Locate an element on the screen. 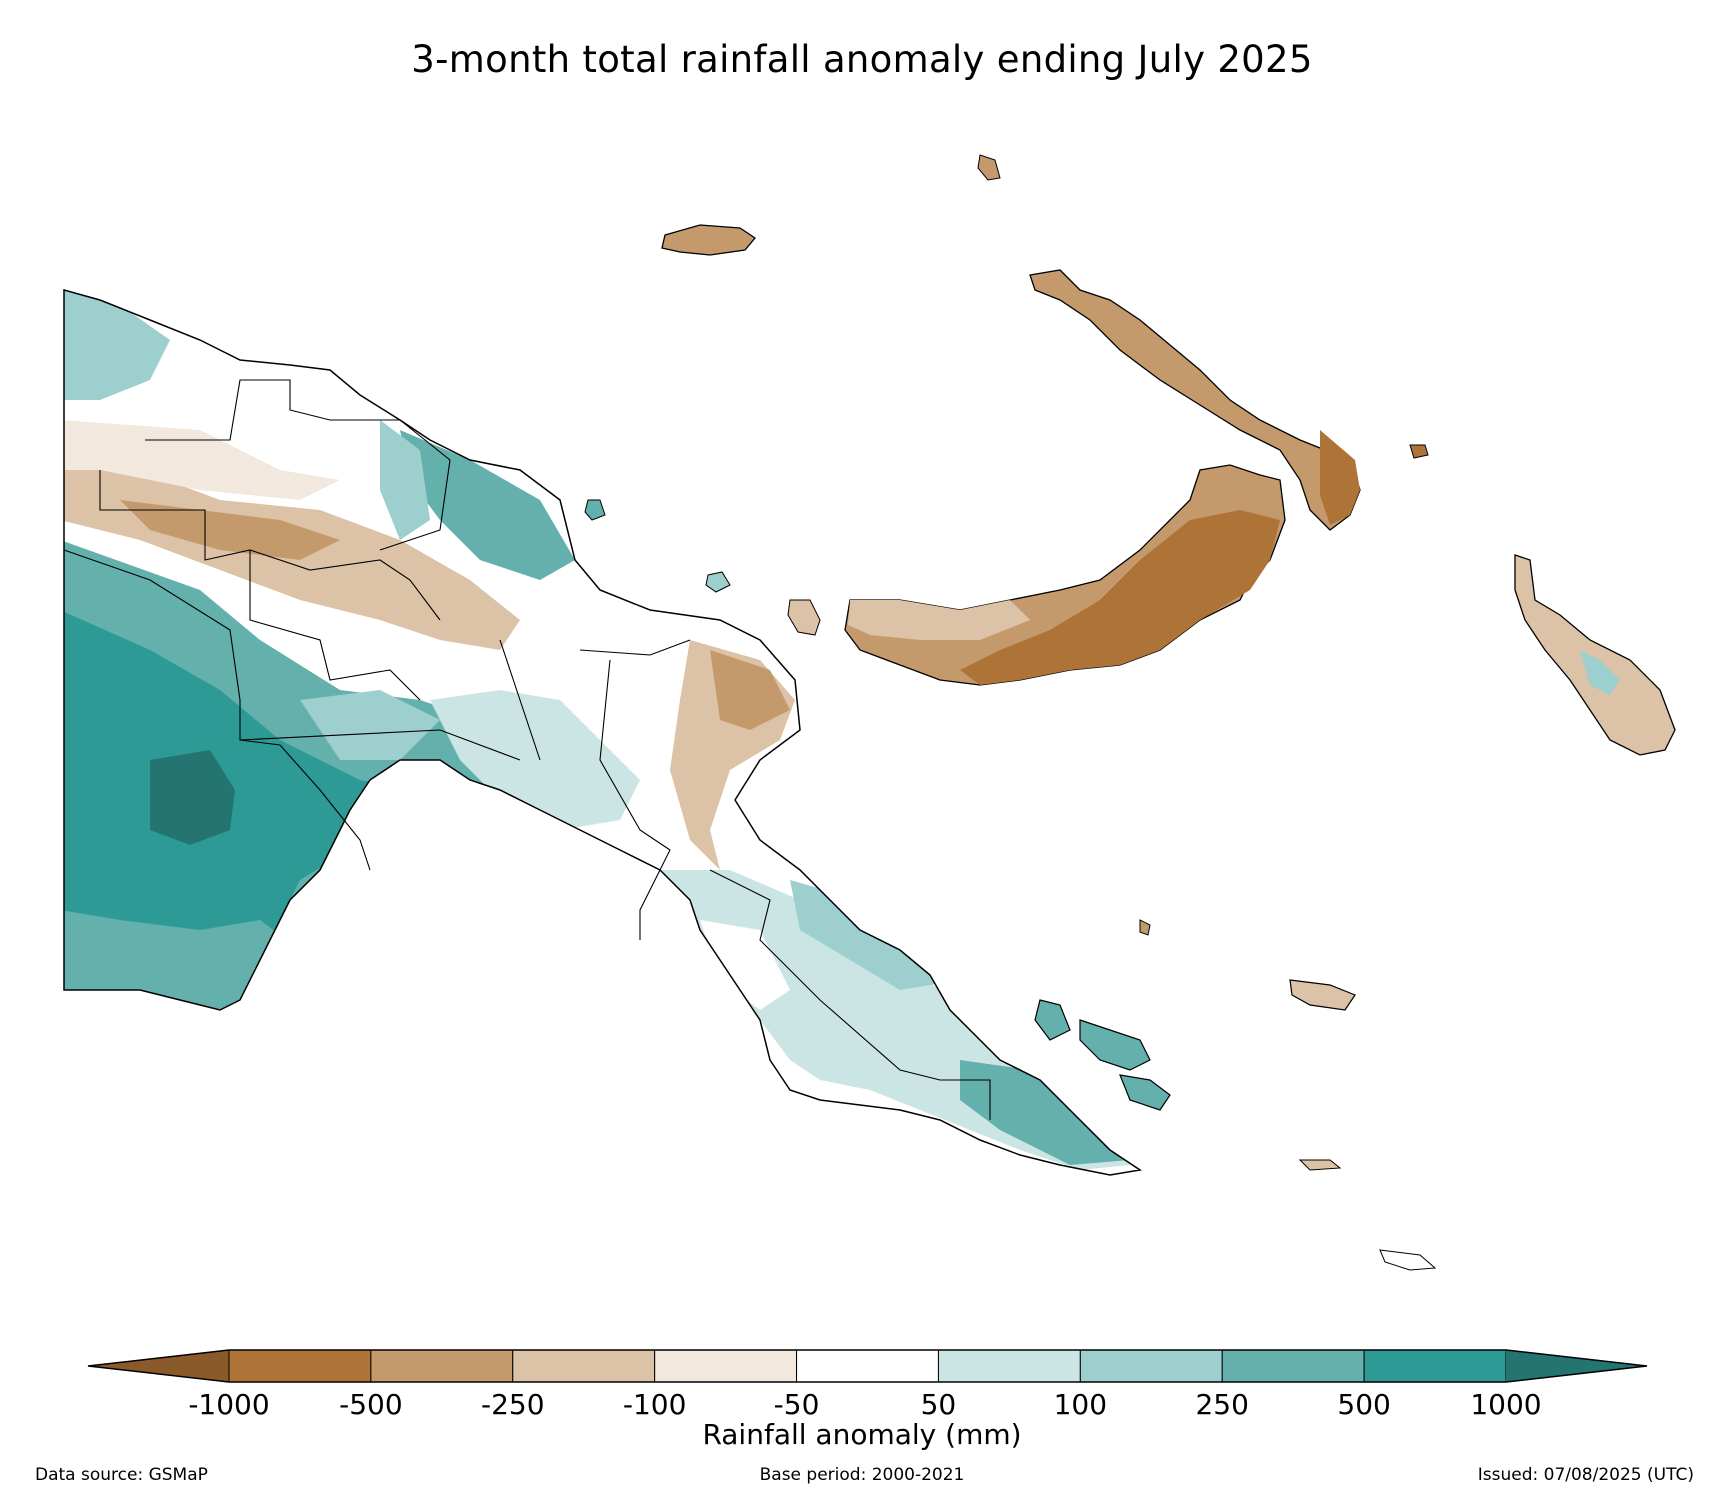 The width and height of the screenshot is (1724, 1494). karkar-island is located at coordinates (595, 510).